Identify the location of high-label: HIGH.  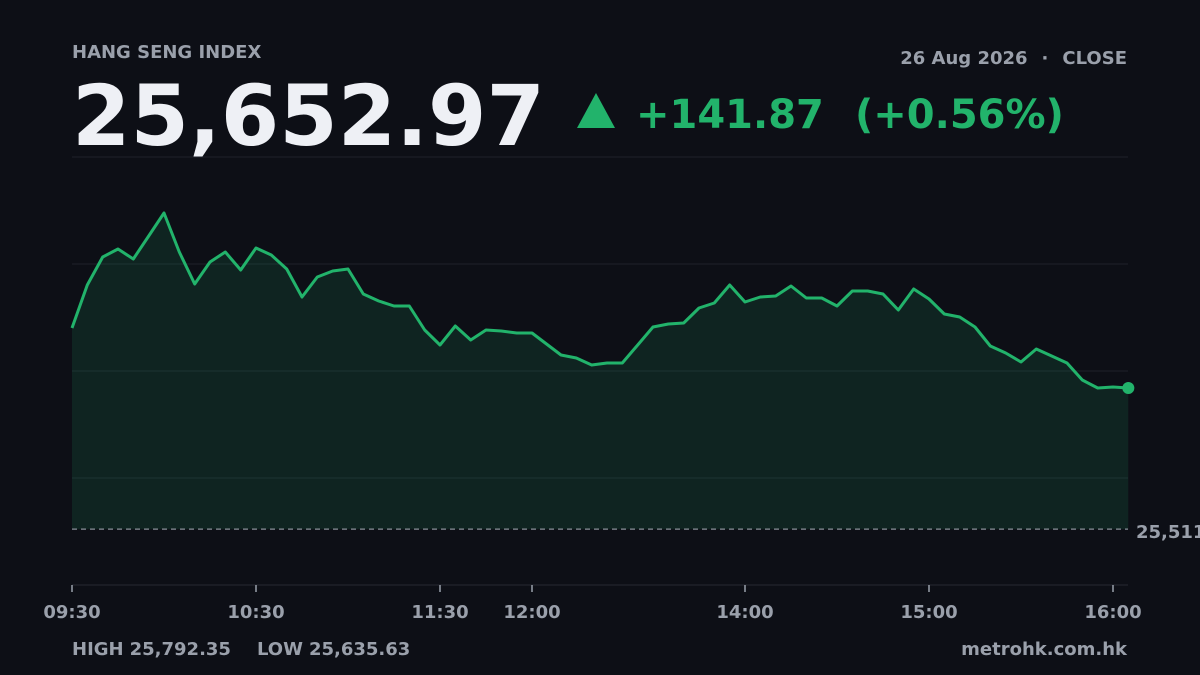
(98, 649).